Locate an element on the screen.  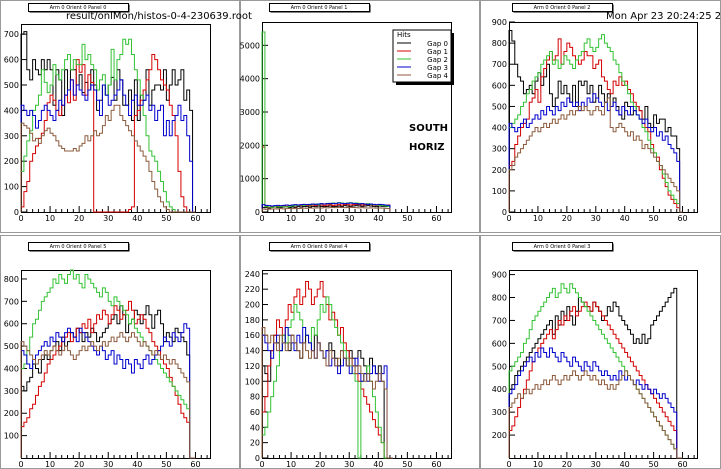
panel-title: Arm 0 Orient 0 Panel 5 is located at coordinates (78, 247).